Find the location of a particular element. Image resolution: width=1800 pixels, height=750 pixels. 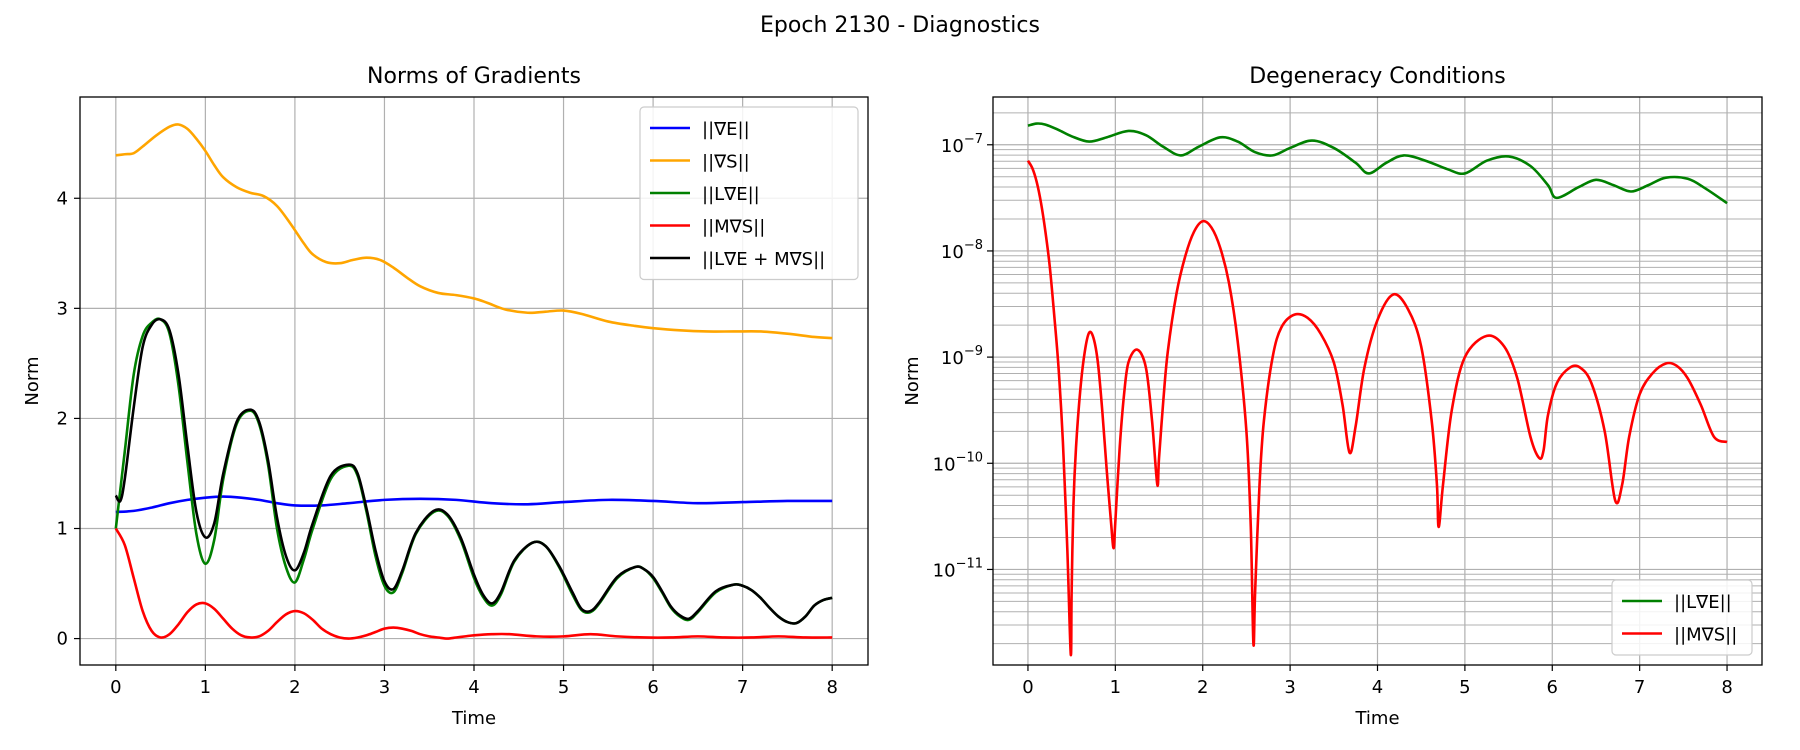

legend-label: ||∇E|| is located at coordinates (726, 129).